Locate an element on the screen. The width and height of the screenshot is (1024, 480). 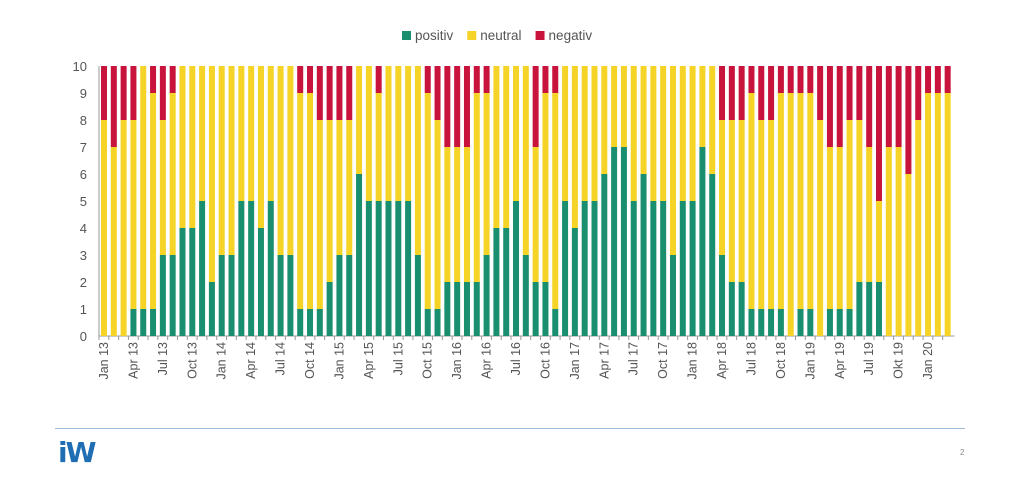
x-tick-label: Oct 17 is located at coordinates (663, 360).